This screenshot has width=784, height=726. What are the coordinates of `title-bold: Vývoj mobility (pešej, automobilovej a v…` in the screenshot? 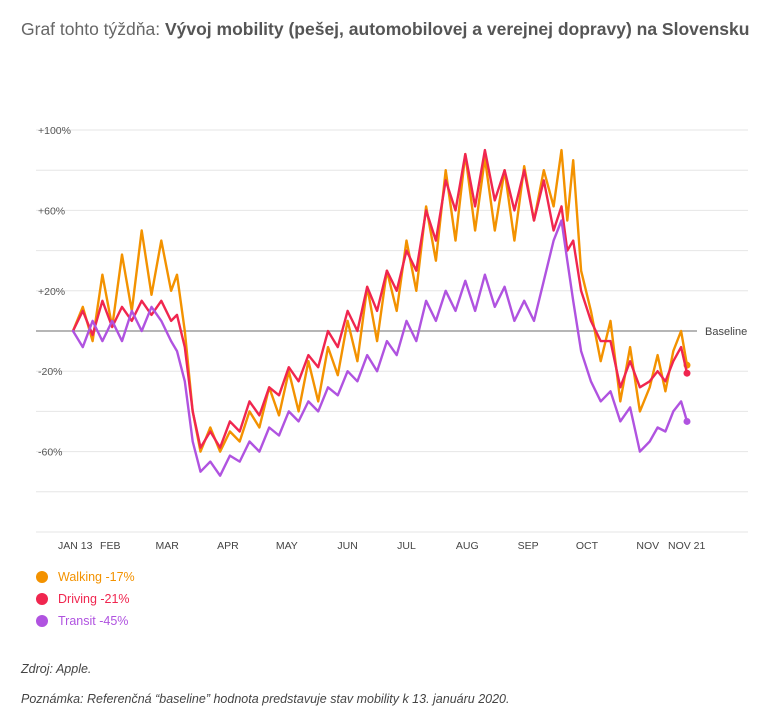 It's located at (457, 29).